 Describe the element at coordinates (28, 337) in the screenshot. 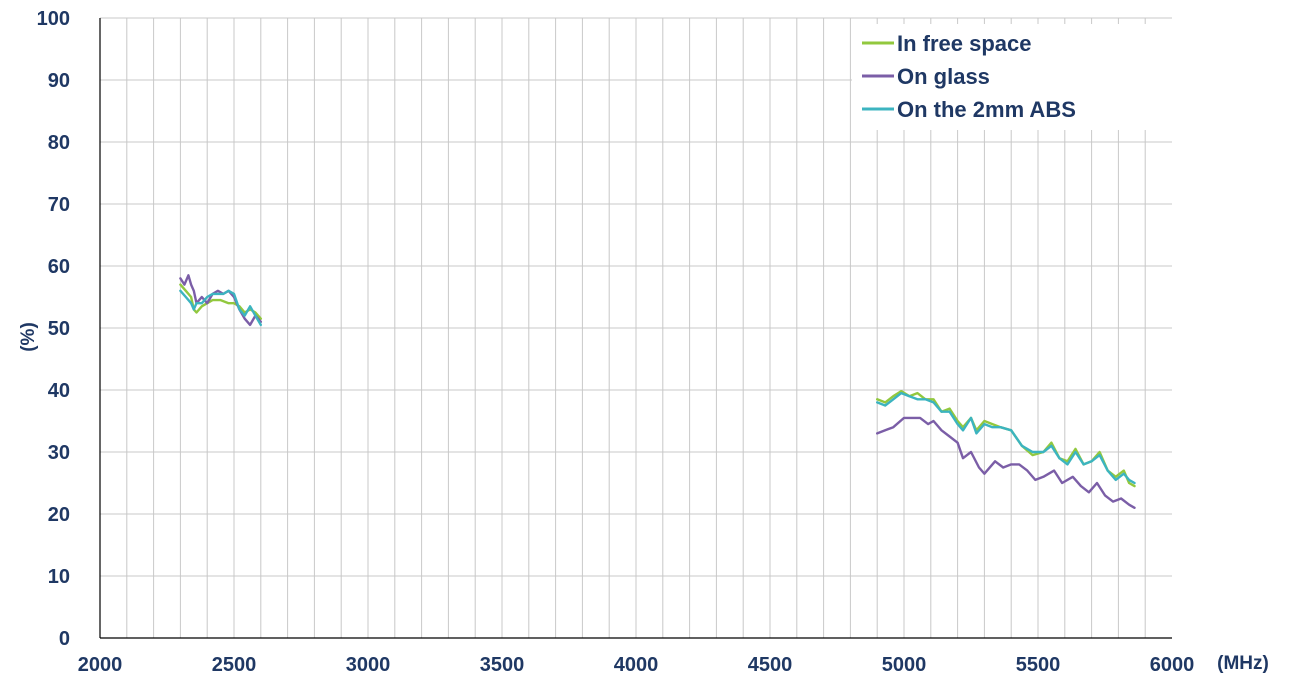

I see `y-axis-label: (%)` at that location.